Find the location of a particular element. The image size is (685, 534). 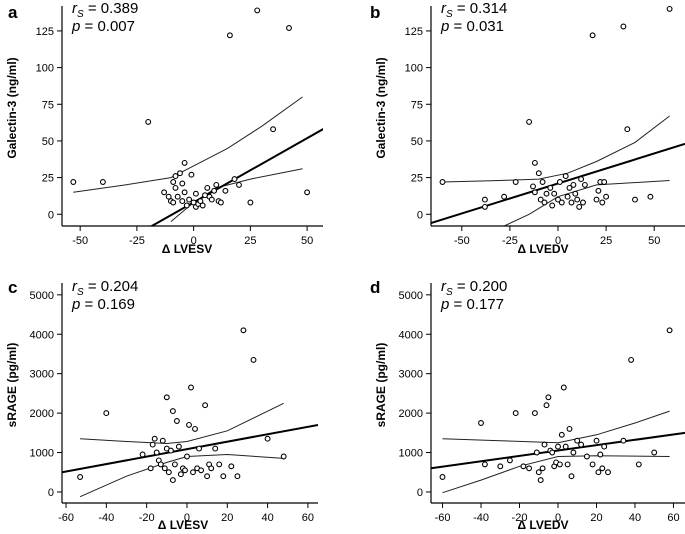

p-value: = 0.177 is located at coordinates (479, 304).